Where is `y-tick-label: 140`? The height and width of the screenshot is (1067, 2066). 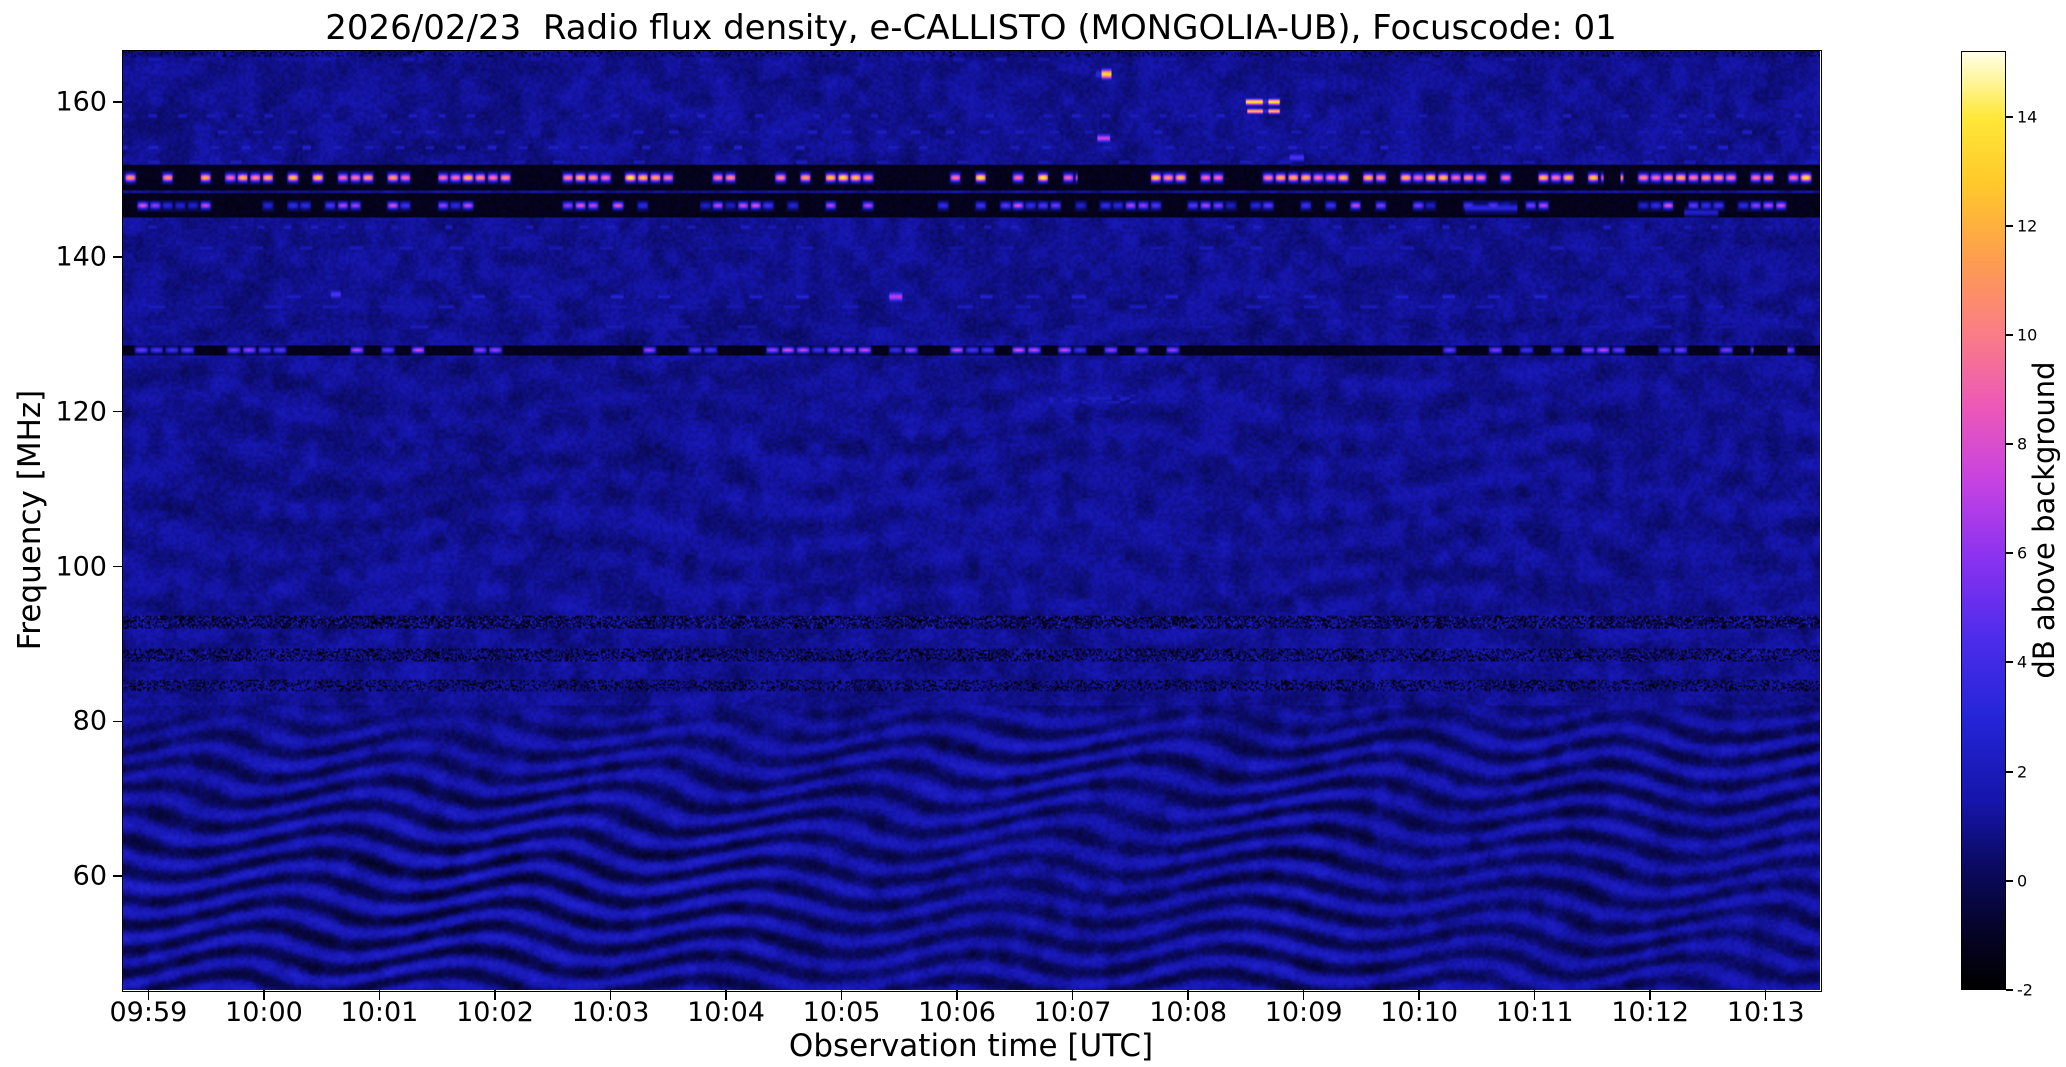
y-tick-label: 140 is located at coordinates (81, 257).